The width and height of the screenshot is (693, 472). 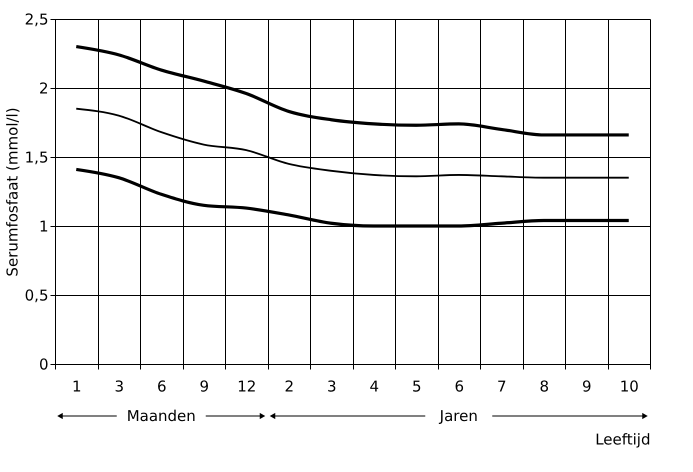 I want to click on x-tick-label: 1, so click(x=77, y=387).